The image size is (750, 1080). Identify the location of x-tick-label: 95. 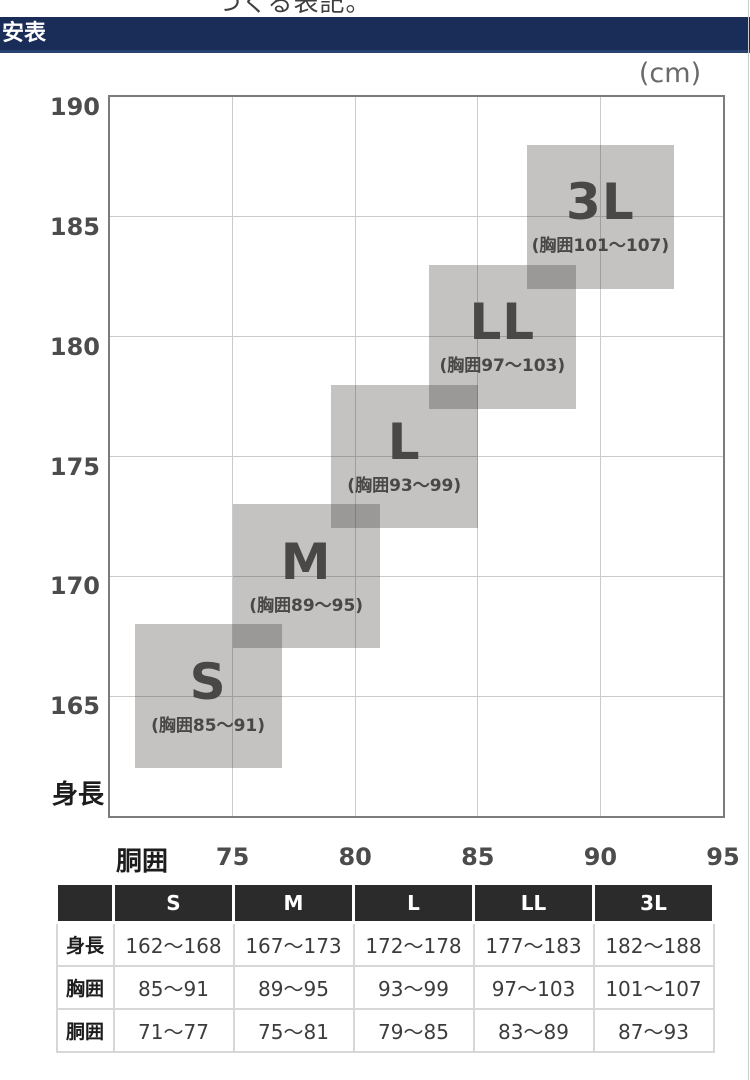
(723, 857).